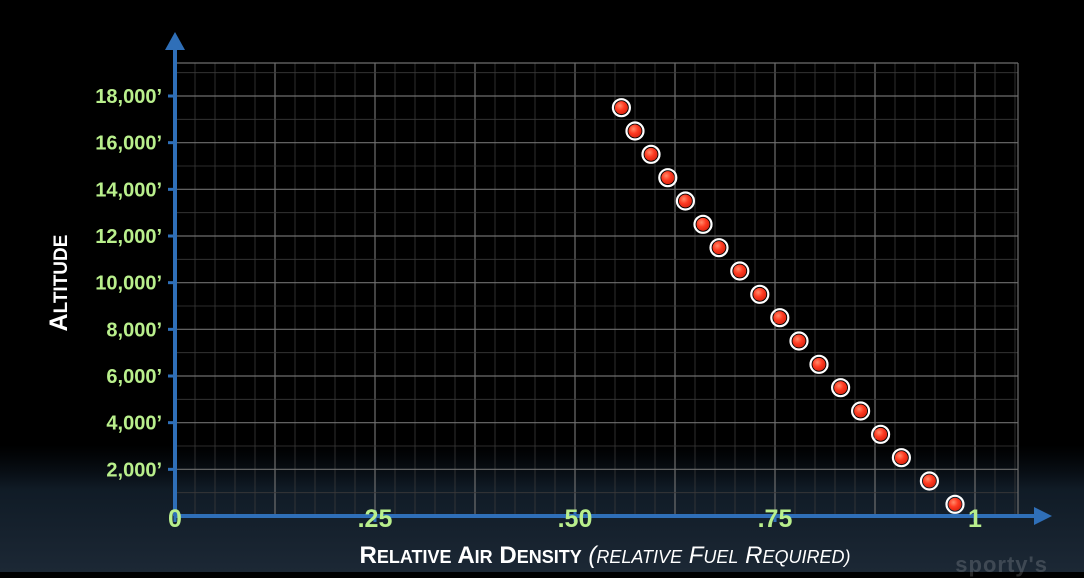 The height and width of the screenshot is (578, 1084). Describe the element at coordinates (1001, 564) in the screenshot. I see `watermark-logo: sporty's` at that location.